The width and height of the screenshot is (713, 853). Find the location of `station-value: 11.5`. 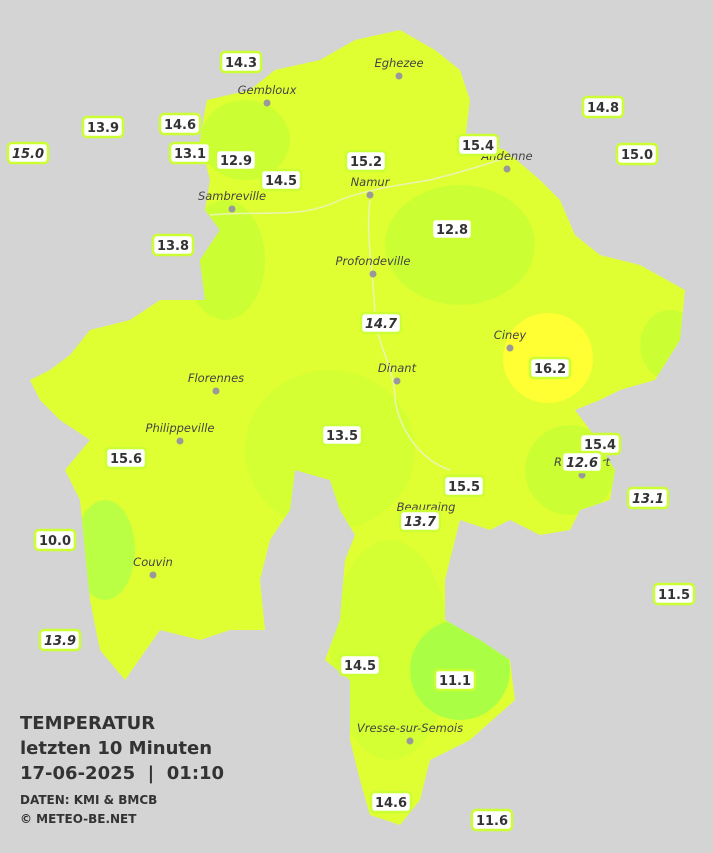

station-value: 11.5 is located at coordinates (674, 595).